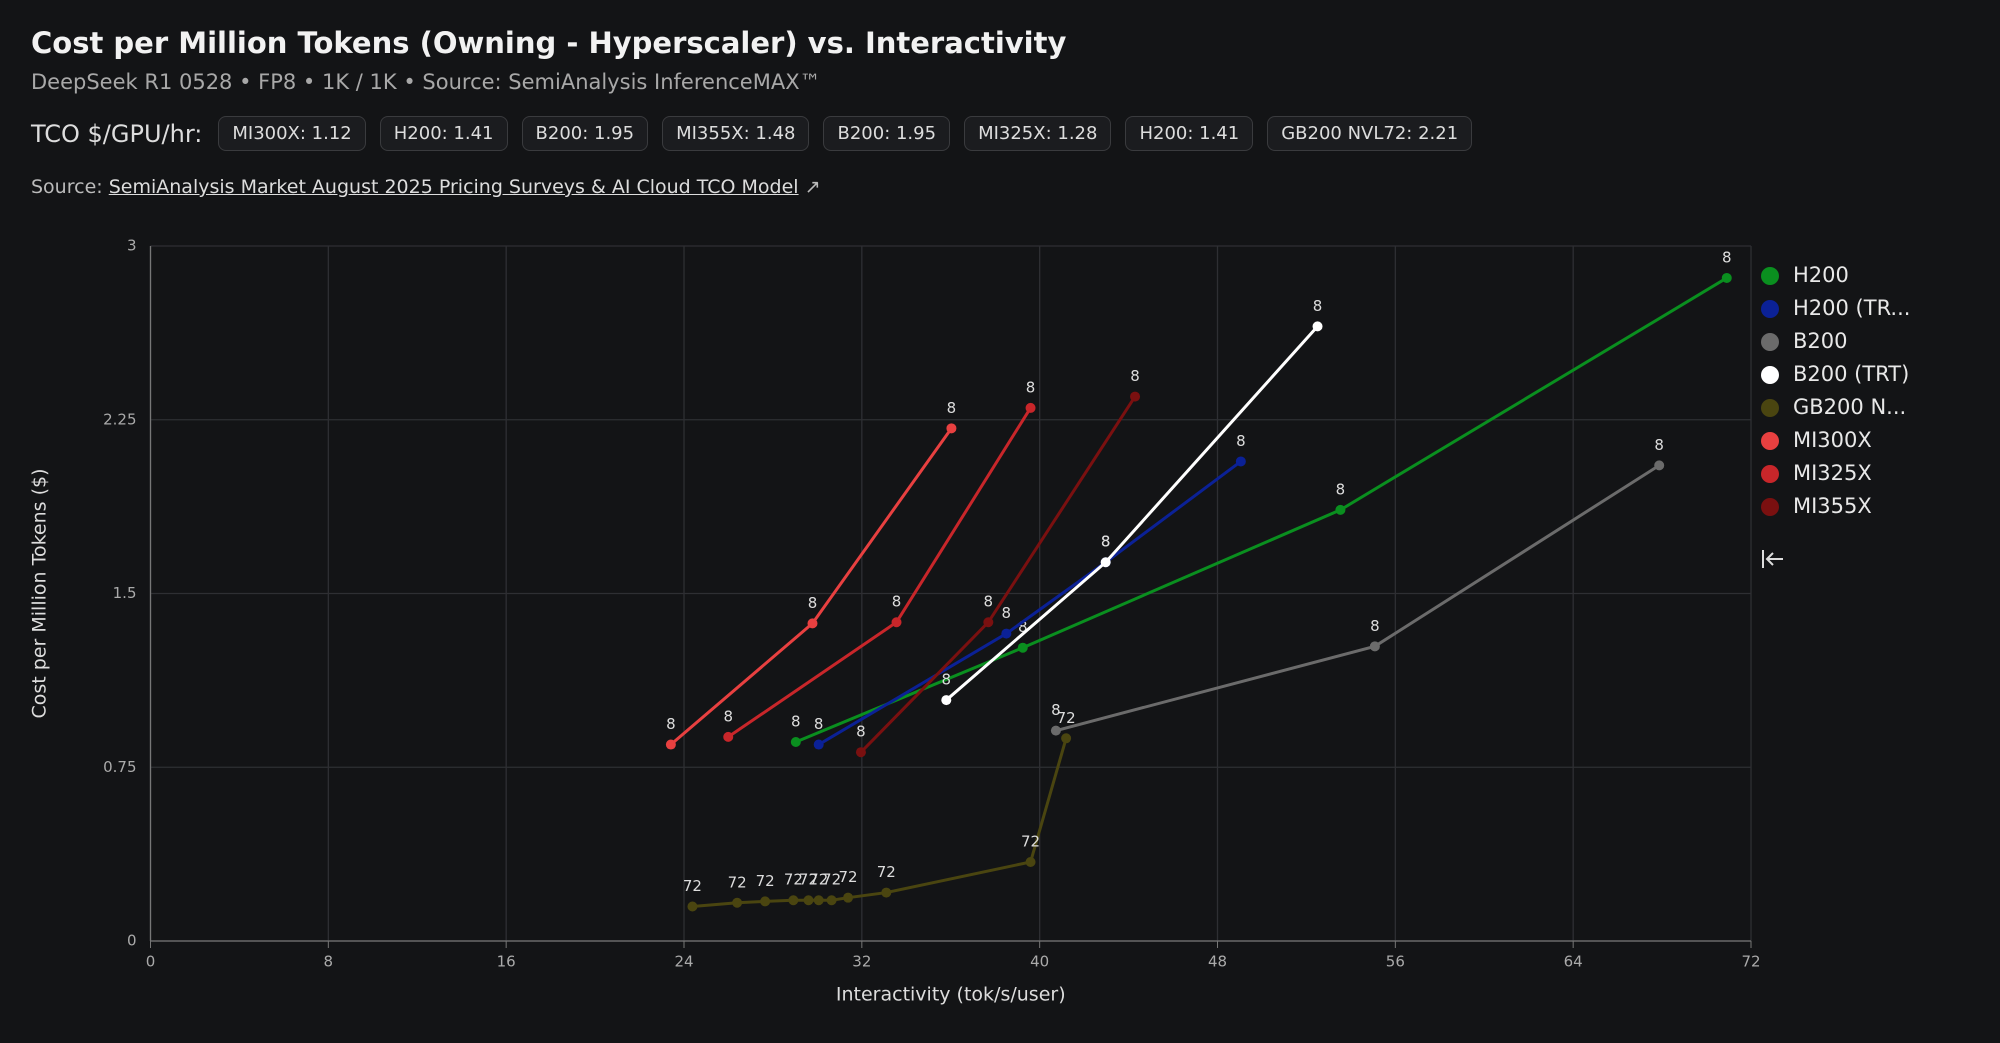  I want to click on tco-chip: MI325X: 1.28, so click(1038, 133).